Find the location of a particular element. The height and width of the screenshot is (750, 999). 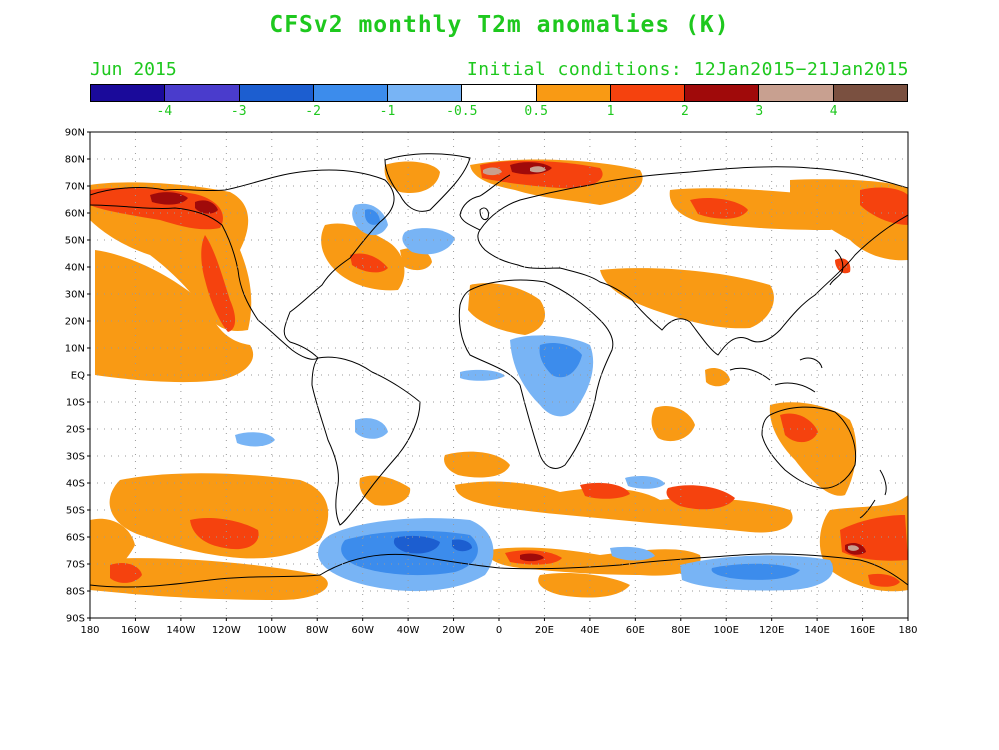

australia-coast is located at coordinates (809, 447).